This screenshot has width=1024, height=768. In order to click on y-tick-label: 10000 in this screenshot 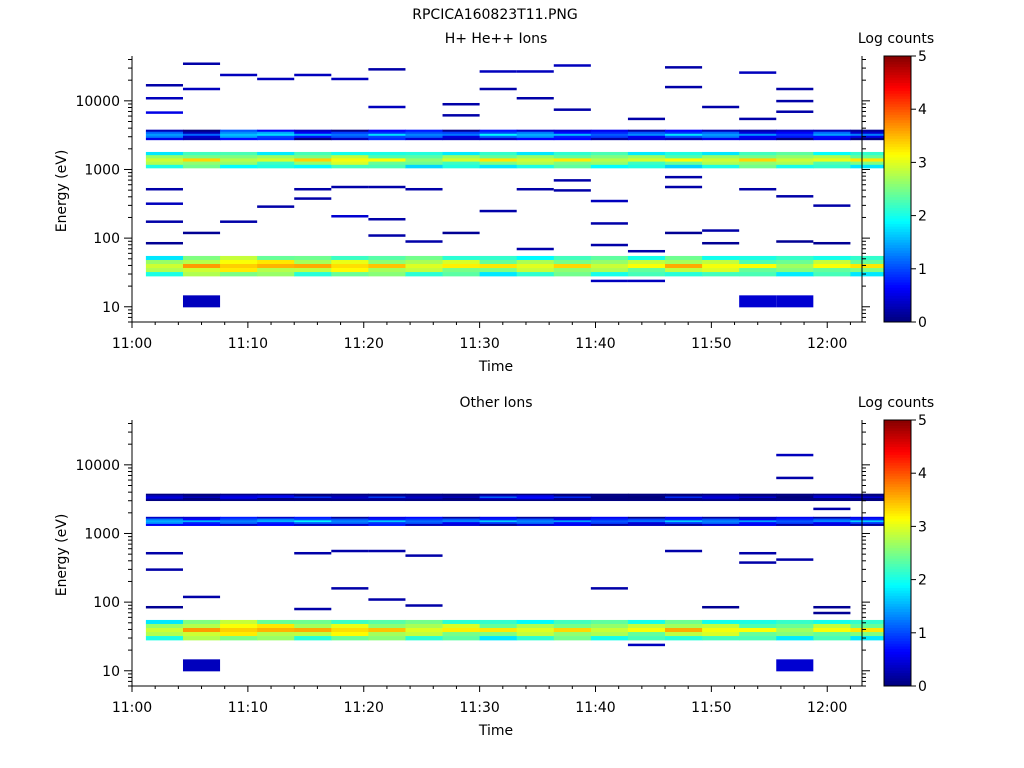, I will do `click(97, 466)`.